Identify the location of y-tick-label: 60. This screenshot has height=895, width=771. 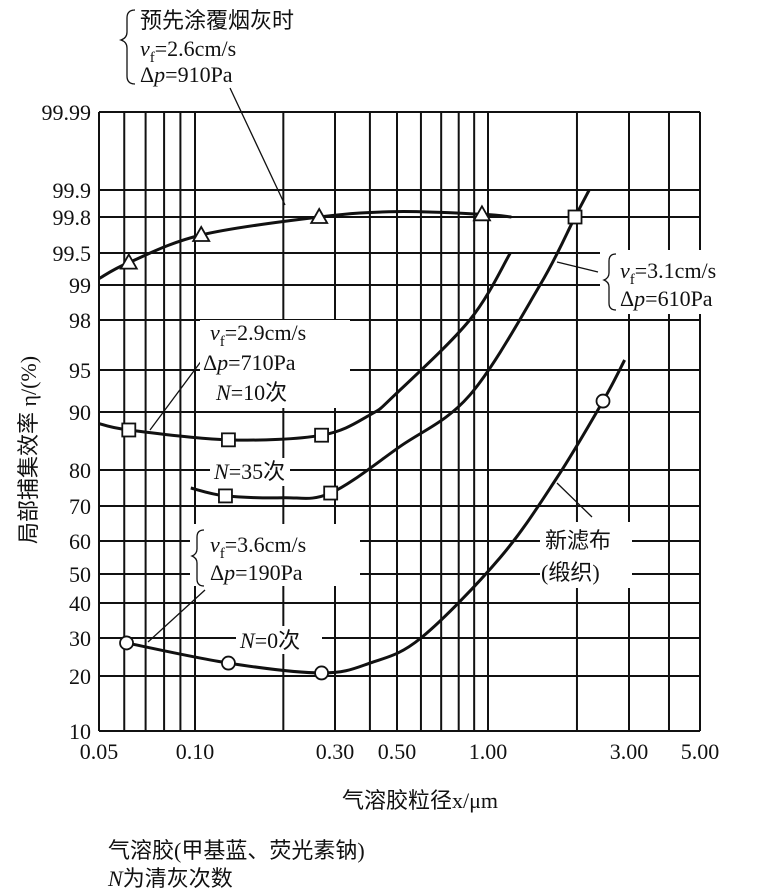
(80, 541).